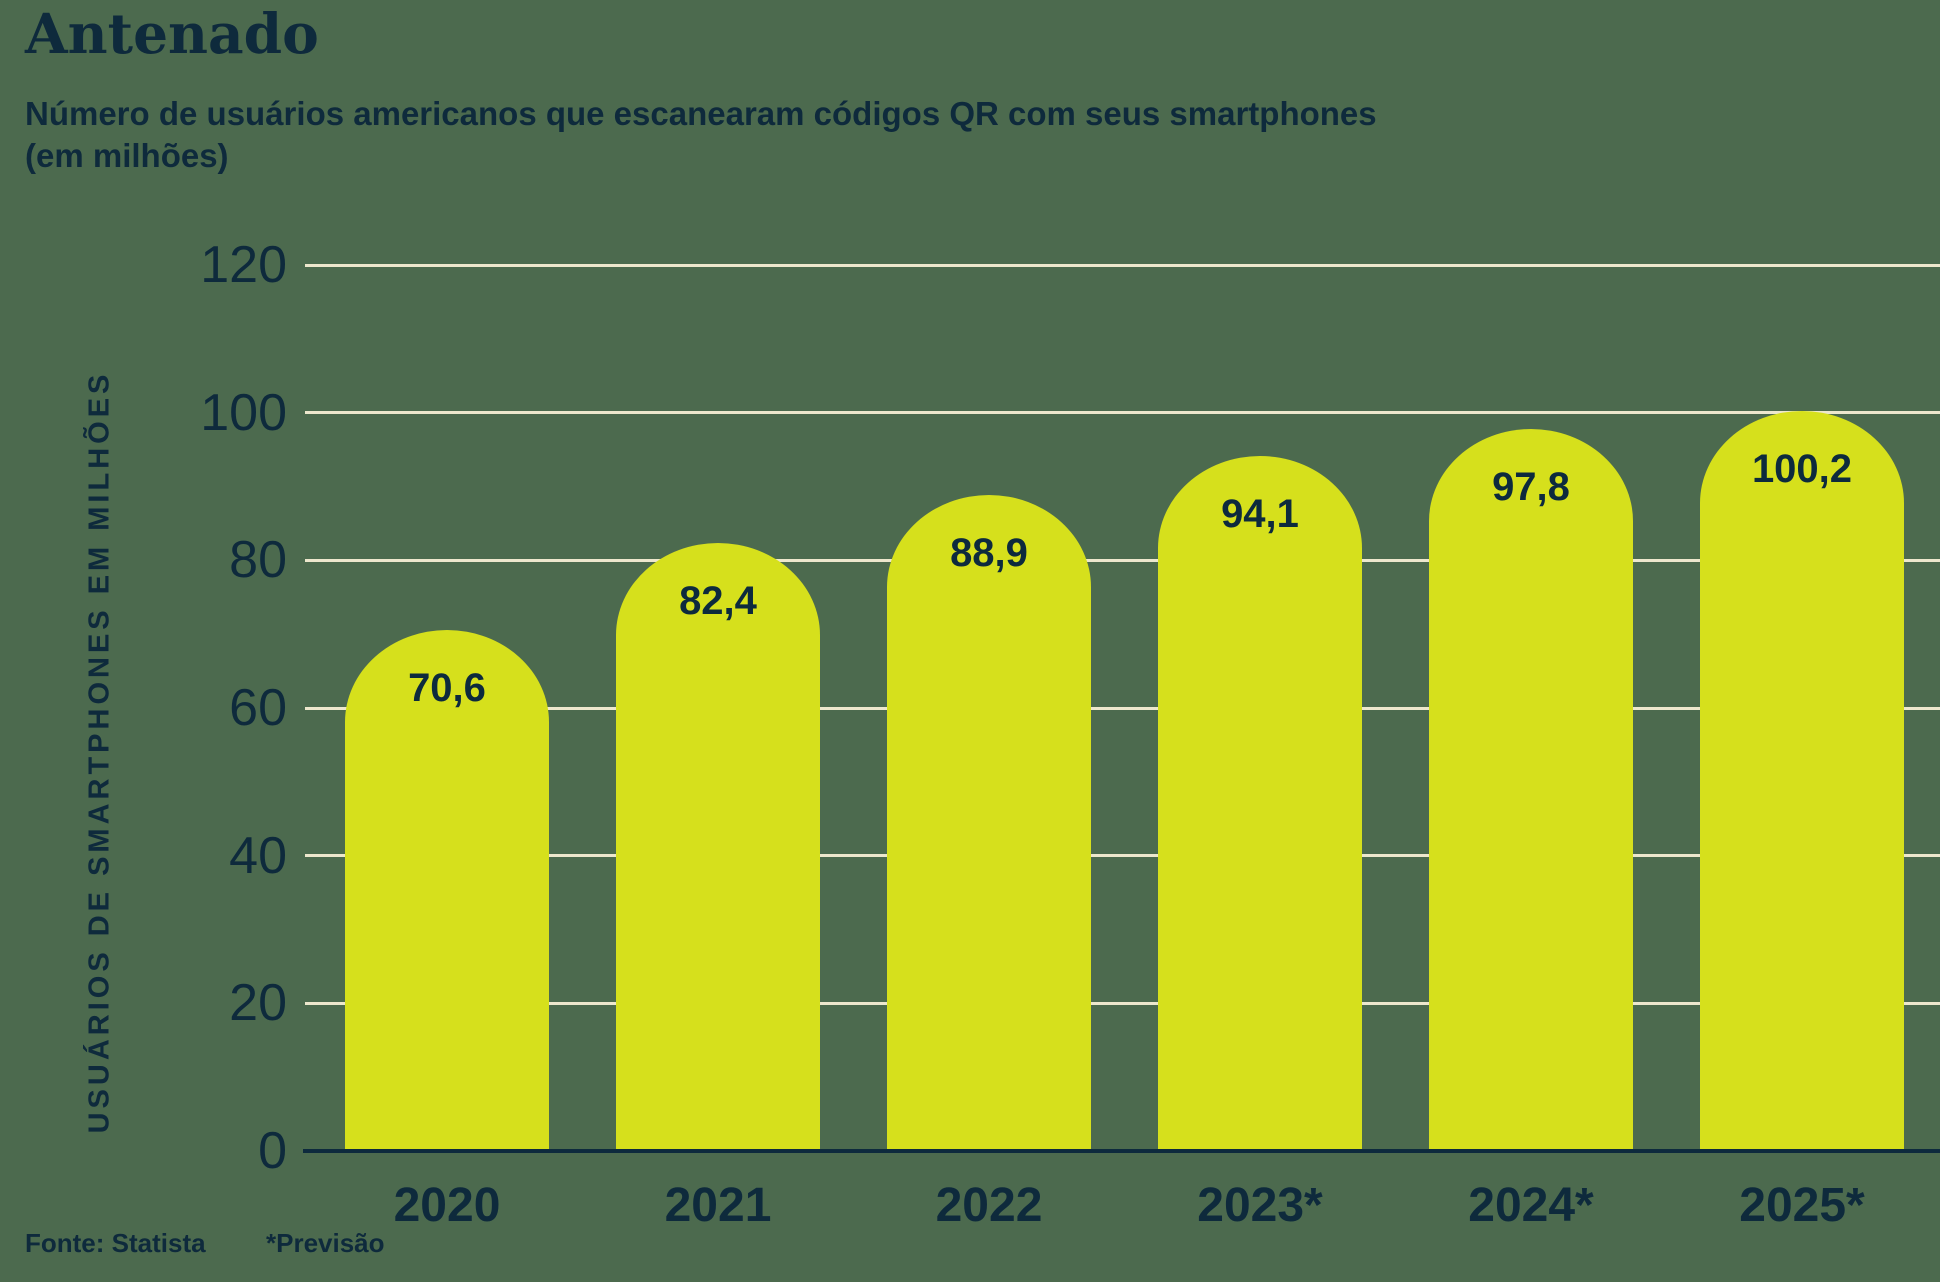  What do you see at coordinates (325, 1243) in the screenshot?
I see `forecast-note: *Previsão` at bounding box center [325, 1243].